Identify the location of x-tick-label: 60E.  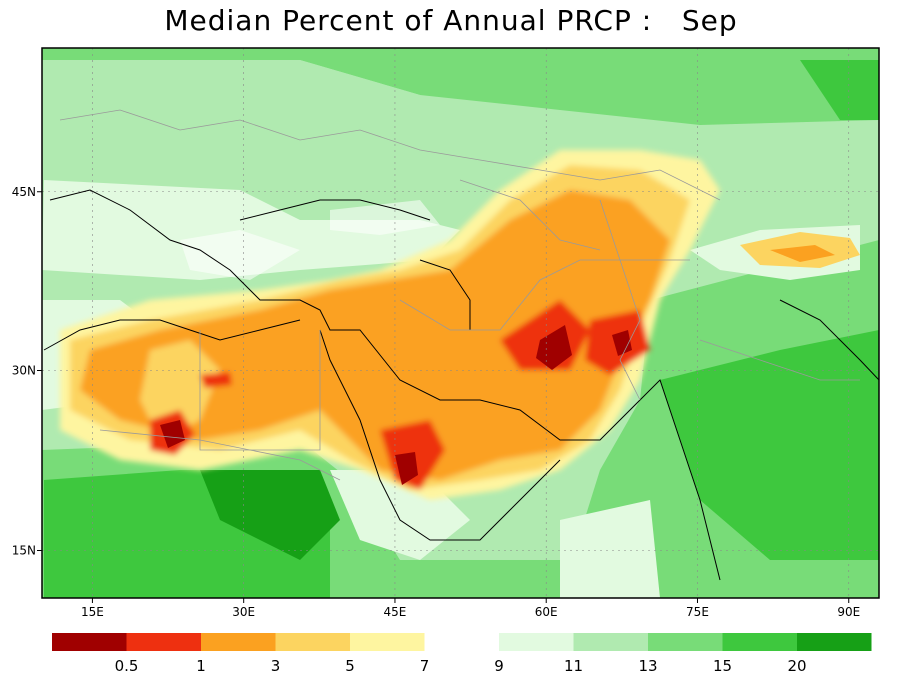
(546, 612).